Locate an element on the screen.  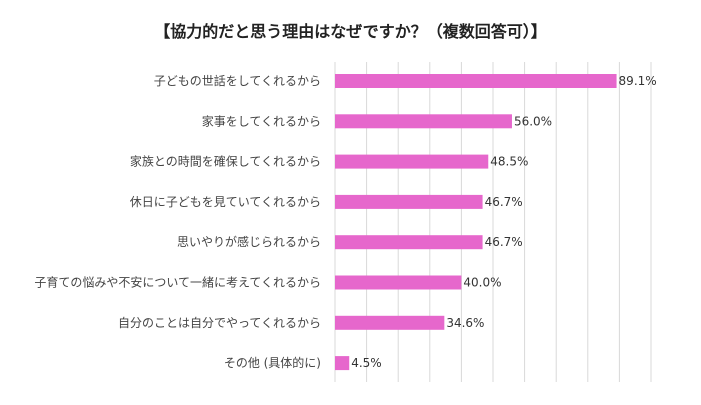
value-label: 34.6% is located at coordinates (465, 323).